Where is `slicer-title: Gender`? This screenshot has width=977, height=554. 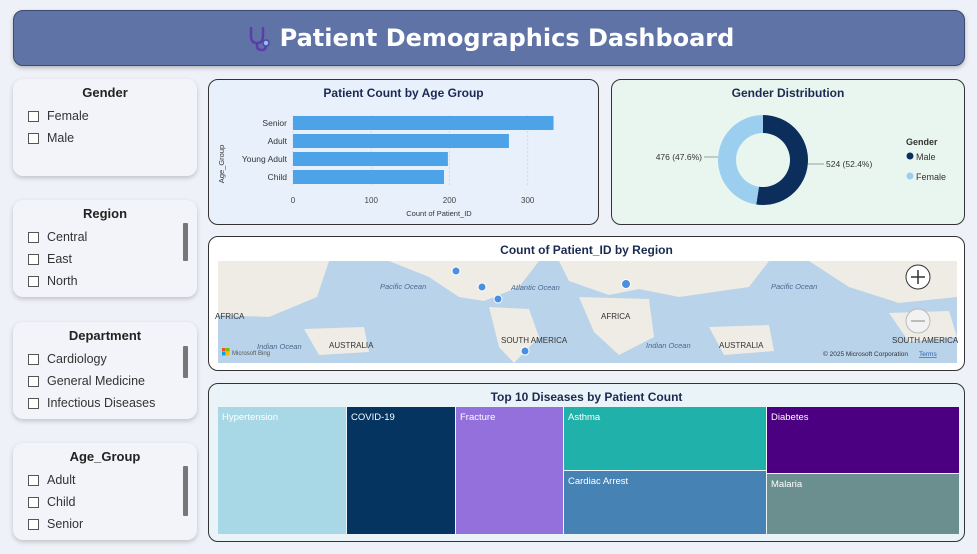 slicer-title: Gender is located at coordinates (105, 92).